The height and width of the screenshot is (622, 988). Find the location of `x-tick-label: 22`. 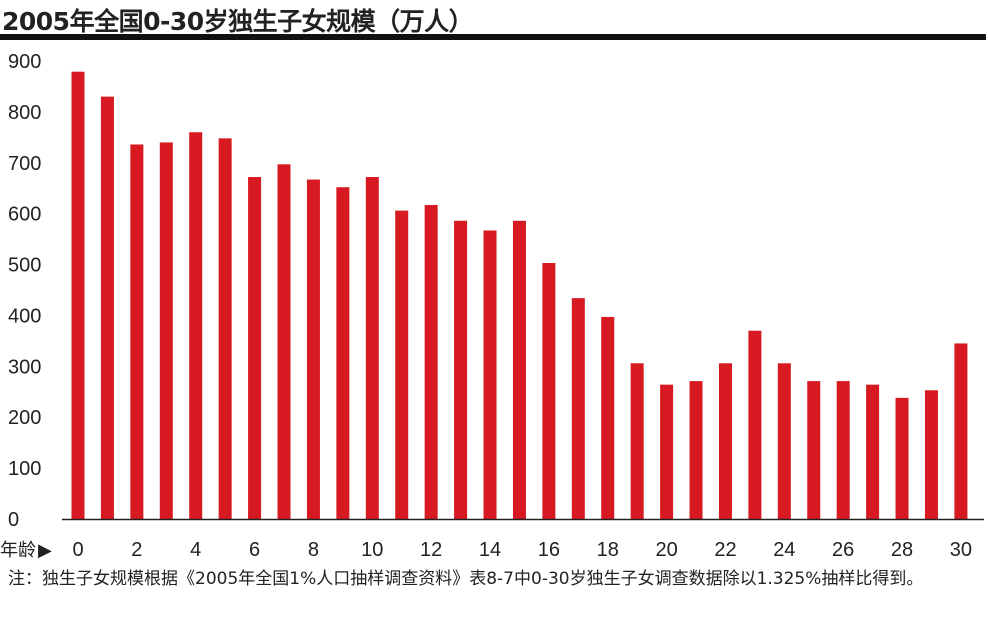

x-tick-label: 22 is located at coordinates (725, 550).